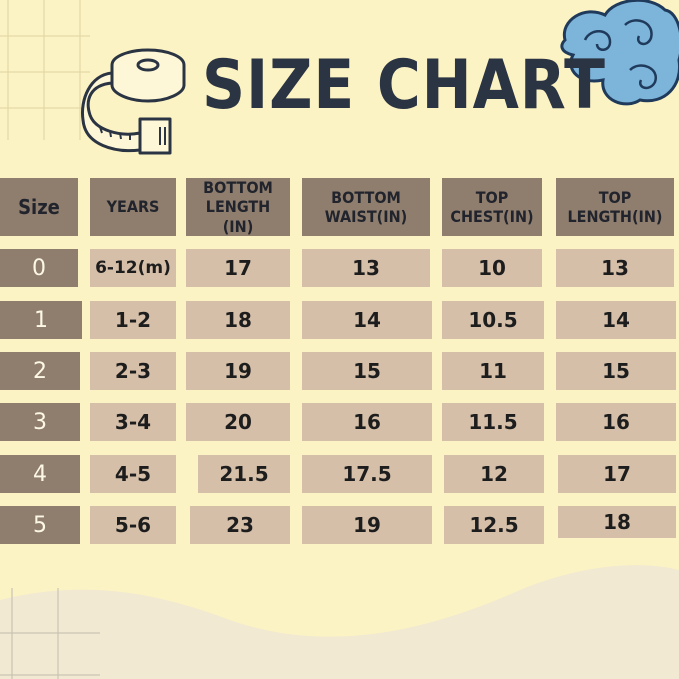  What do you see at coordinates (39, 268) in the screenshot?
I see `row-0-size: 0` at bounding box center [39, 268].